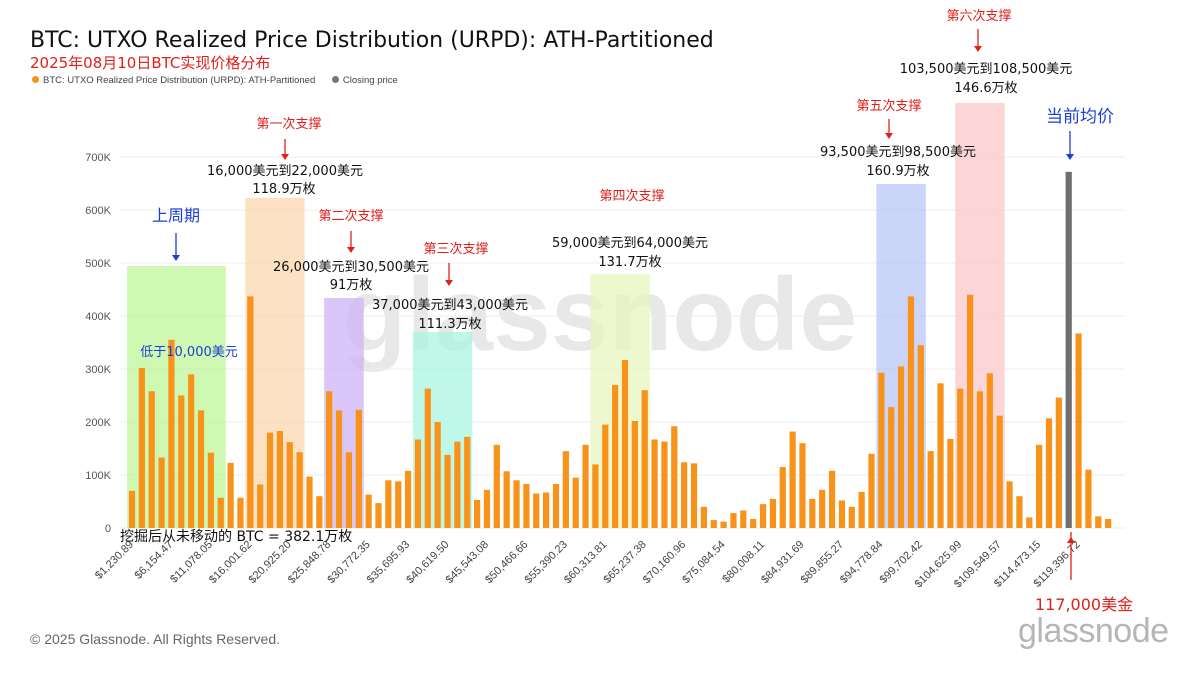  I want to click on closing-price-bar, so click(1068, 349).